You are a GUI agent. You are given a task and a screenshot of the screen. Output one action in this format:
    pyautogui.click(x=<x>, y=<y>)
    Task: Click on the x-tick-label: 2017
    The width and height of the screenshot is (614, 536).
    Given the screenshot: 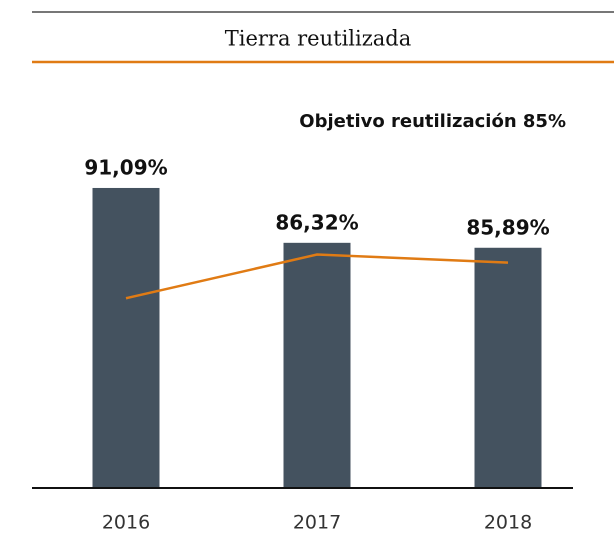 What is the action you would take?
    pyautogui.click(x=317, y=523)
    